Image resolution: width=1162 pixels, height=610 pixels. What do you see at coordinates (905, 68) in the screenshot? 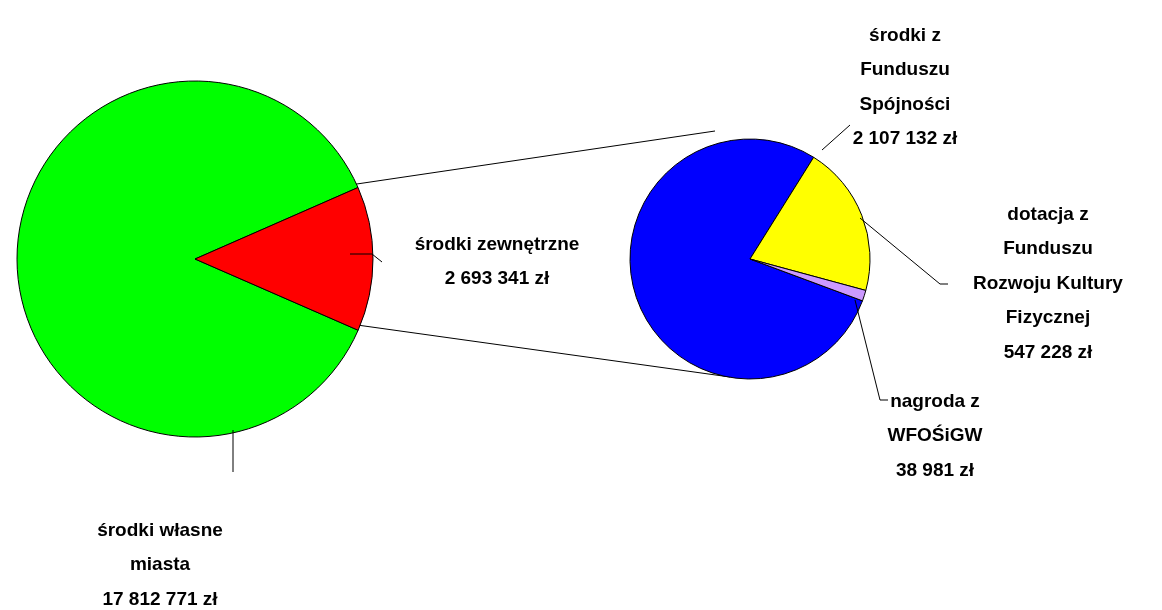
I see `slice-label: środki z Funduszu Spójności` at bounding box center [905, 68].